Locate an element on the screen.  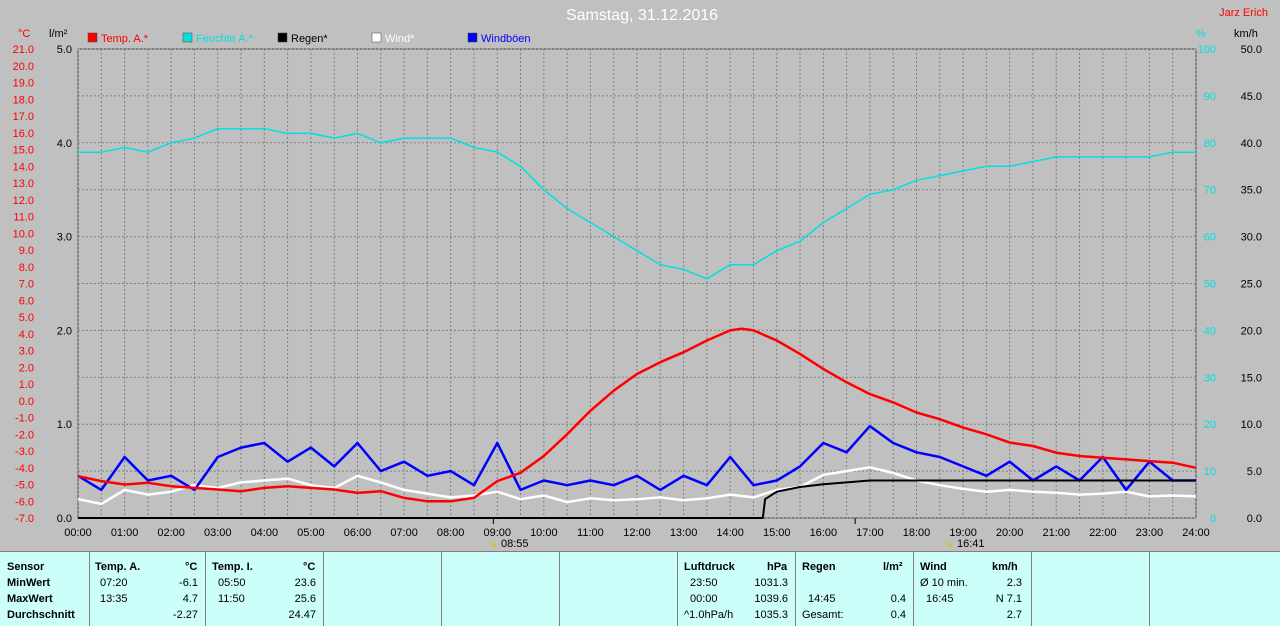
time-tick-label: 22:00 is located at coordinates (1103, 533).